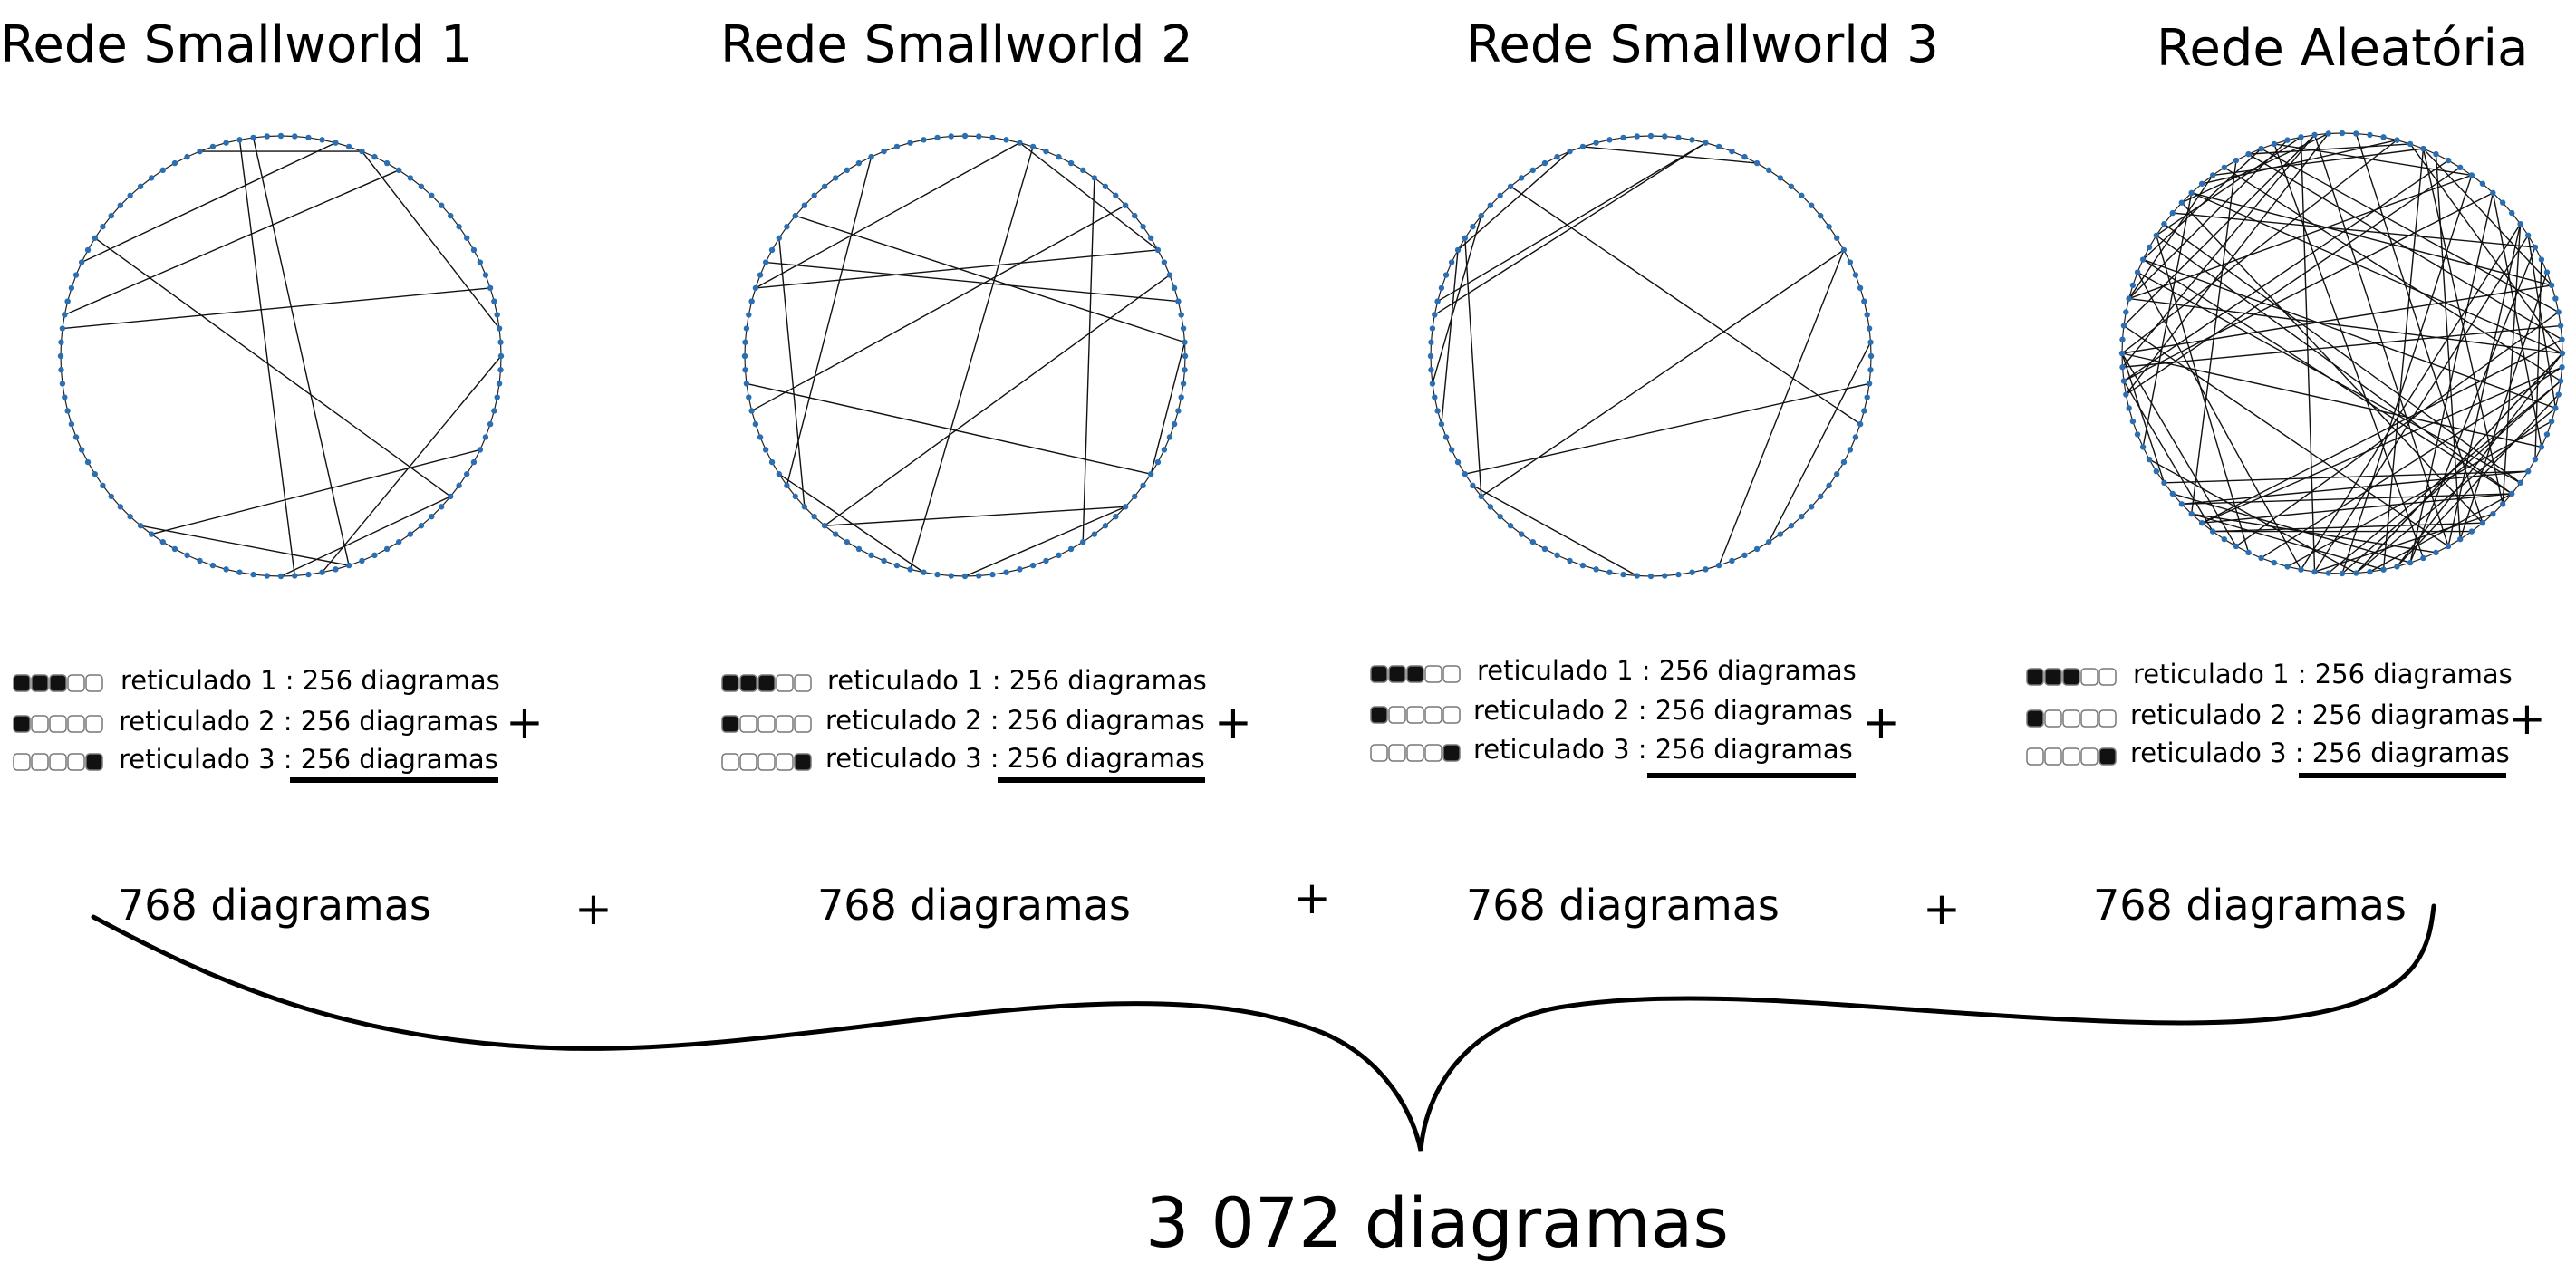  What do you see at coordinates (1437, 1223) in the screenshot?
I see `grand-total: 3 072 diagramas` at bounding box center [1437, 1223].